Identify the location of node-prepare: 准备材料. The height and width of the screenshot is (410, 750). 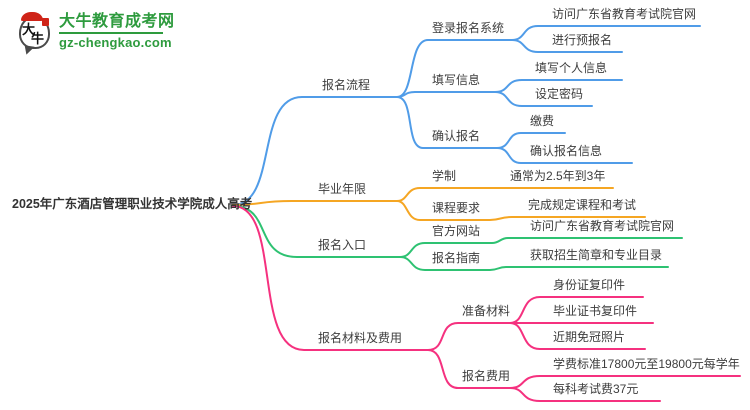
(486, 311).